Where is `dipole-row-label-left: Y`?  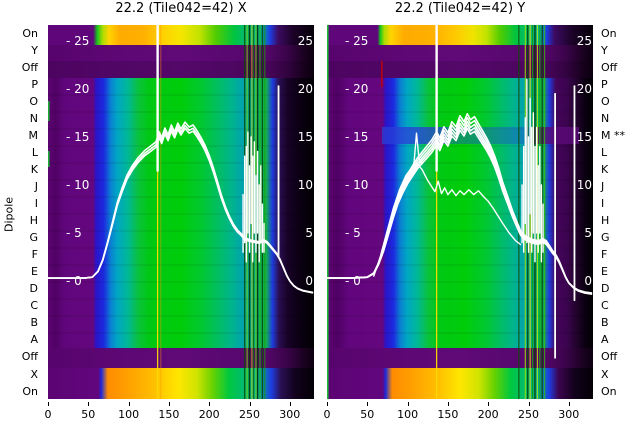 dipole-row-label-left: Y is located at coordinates (34, 50).